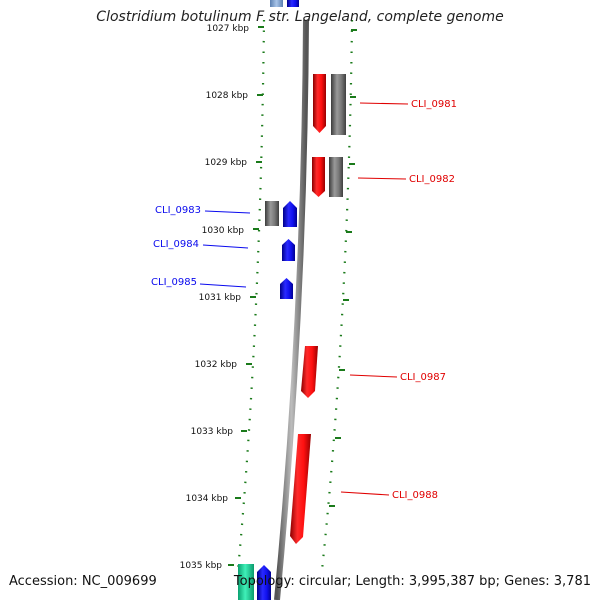 The image size is (600, 600). What do you see at coordinates (212, 432) in the screenshot?
I see `scale-label: 1033 kbp` at bounding box center [212, 432].